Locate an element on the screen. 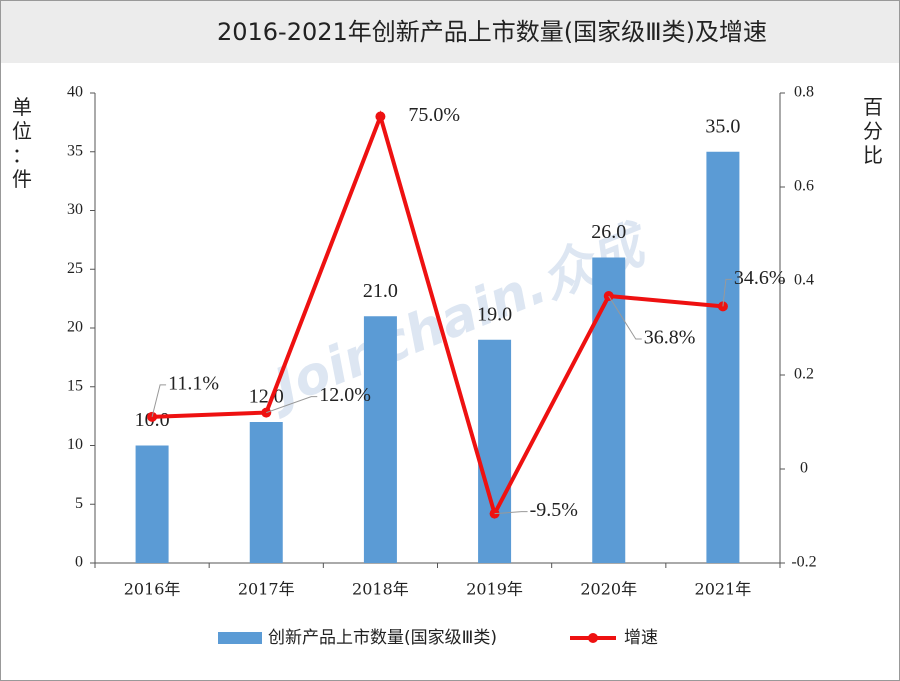 Image resolution: width=900 pixels, height=681 pixels. y-tick-label: 20 is located at coordinates (75, 327).